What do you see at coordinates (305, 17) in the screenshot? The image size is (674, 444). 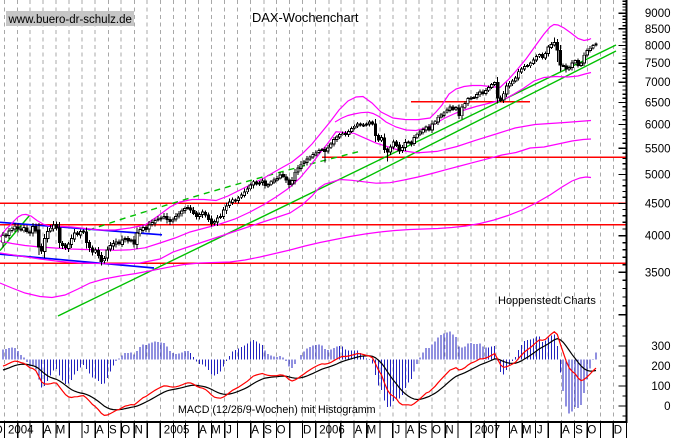 I see `svg-text: DAX-Wochenchart` at bounding box center [305, 17].